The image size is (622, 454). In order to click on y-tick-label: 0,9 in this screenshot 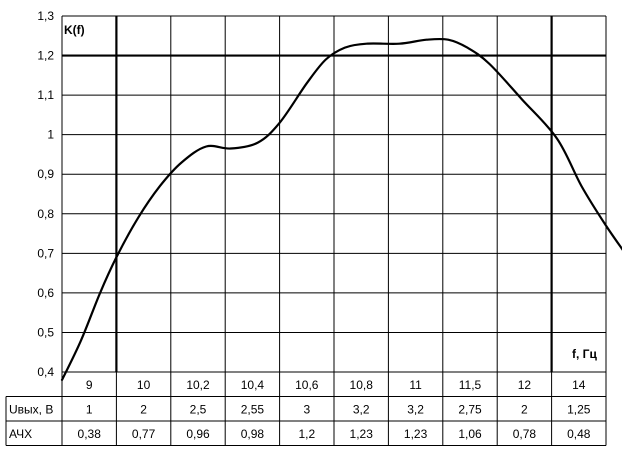, I will do `click(45, 174)`.